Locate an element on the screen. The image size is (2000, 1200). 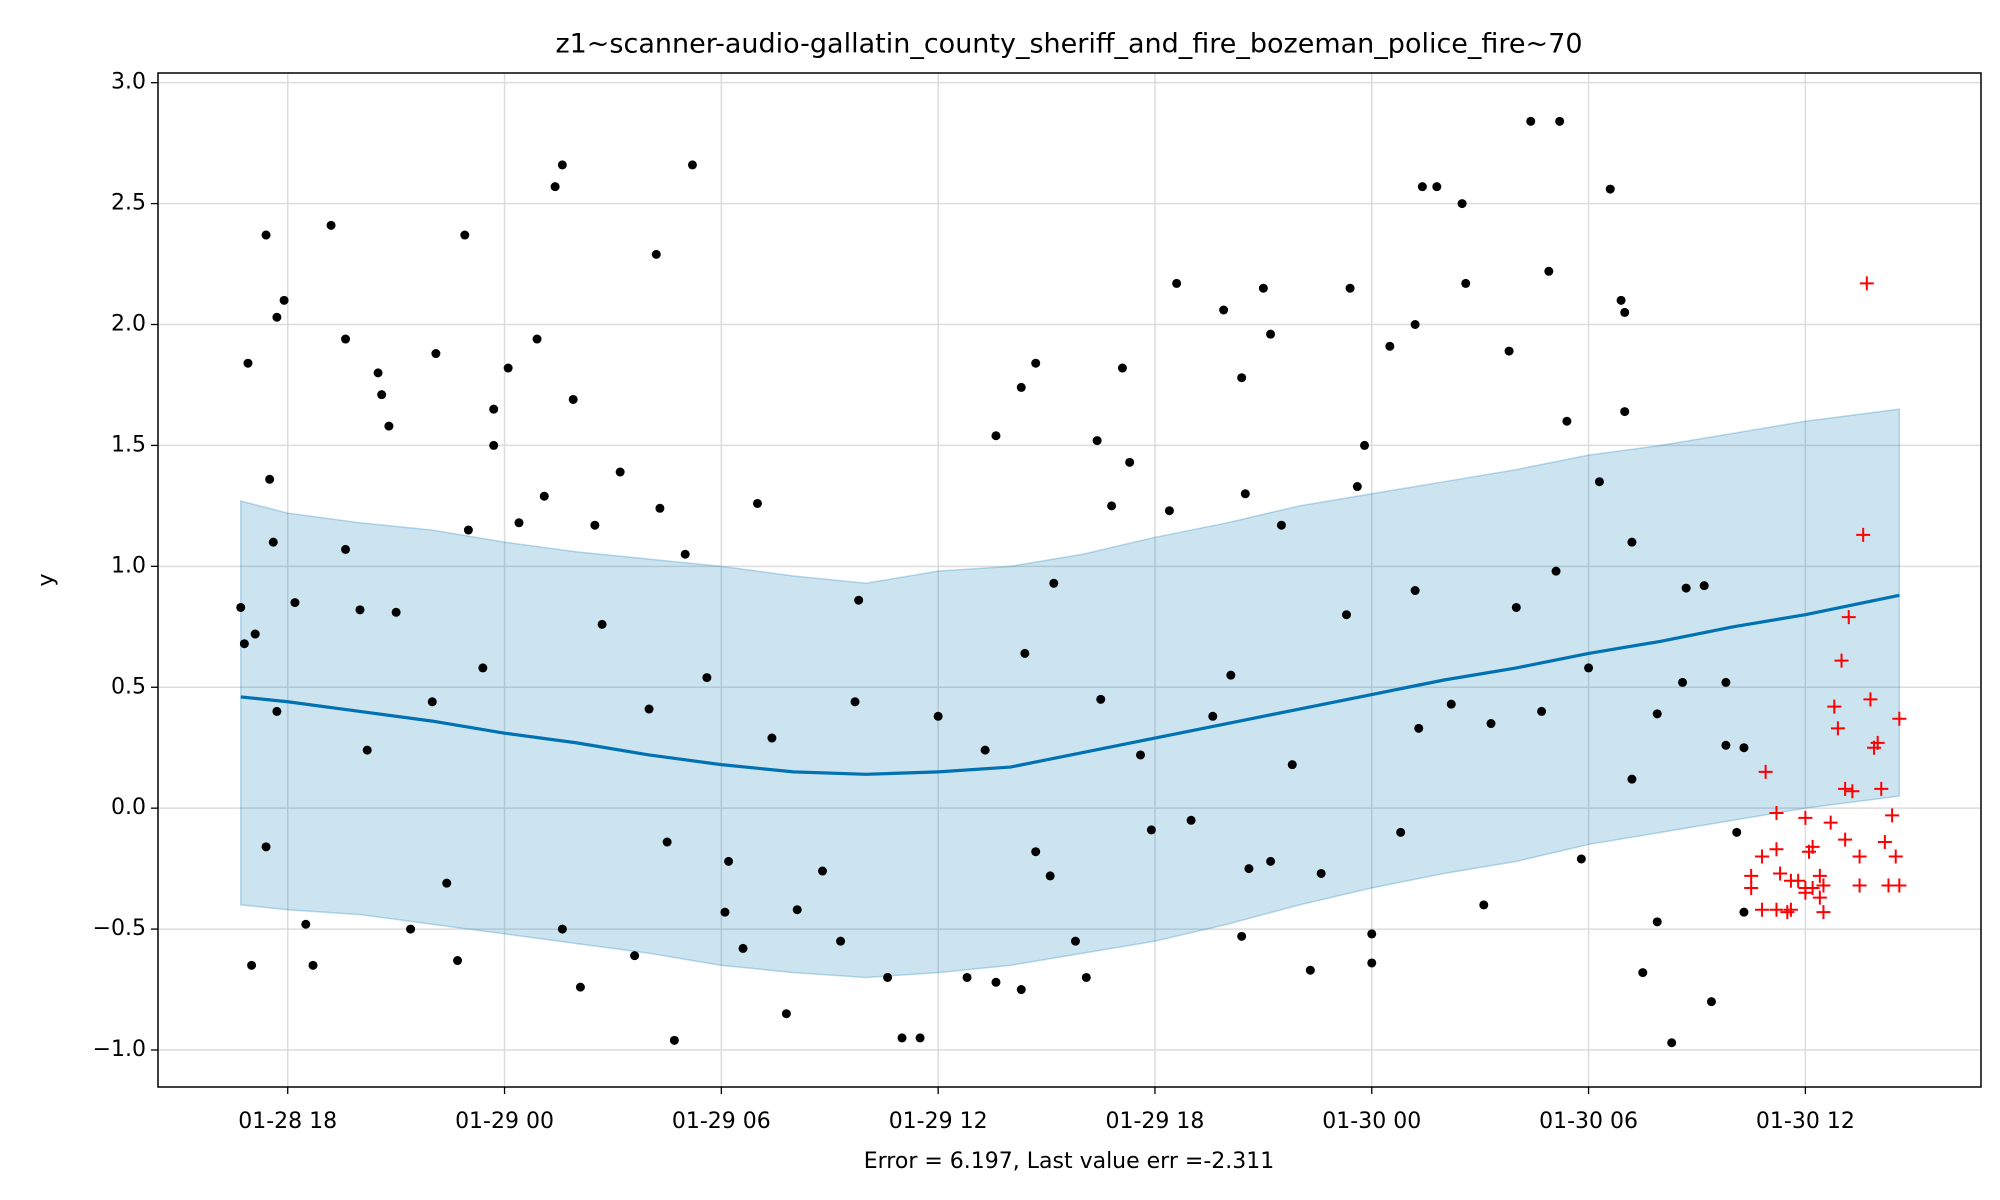
y-tick-label: 1.5 is located at coordinates (128, 444).